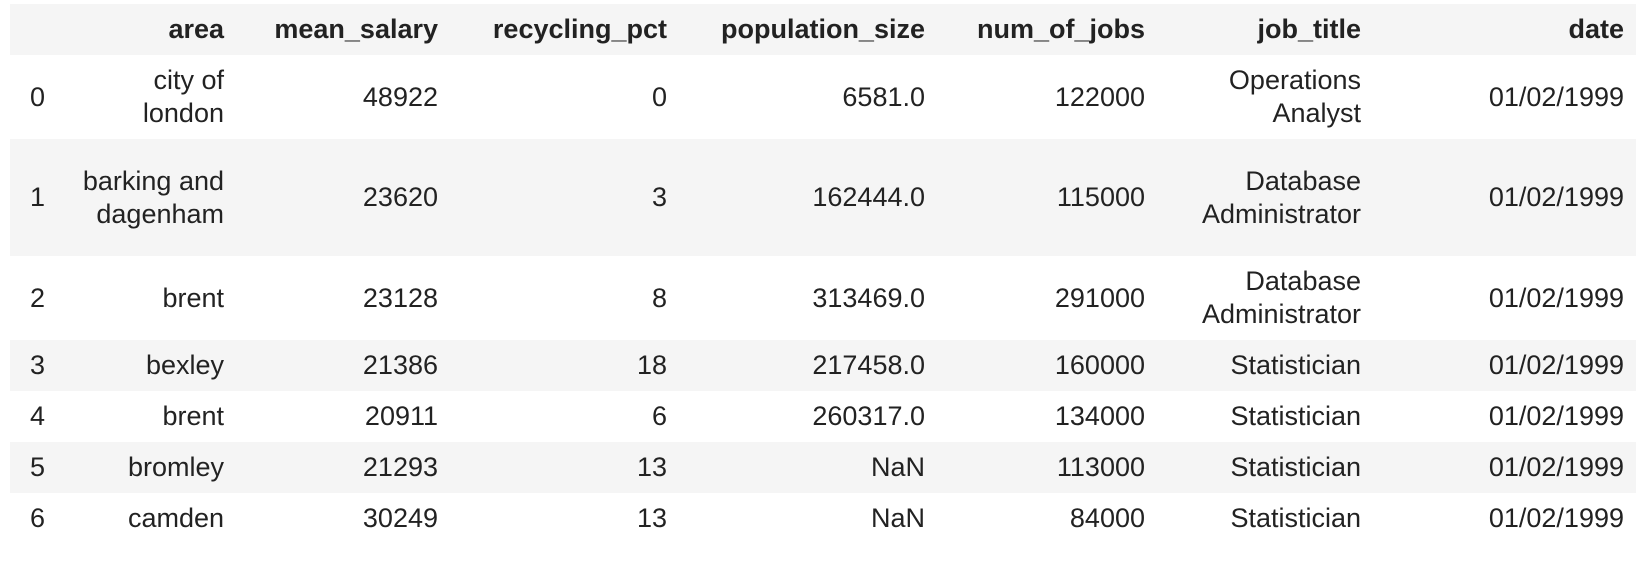  Describe the element at coordinates (1047, 197) in the screenshot. I see `cell-num-of-jobs: 115000` at that location.